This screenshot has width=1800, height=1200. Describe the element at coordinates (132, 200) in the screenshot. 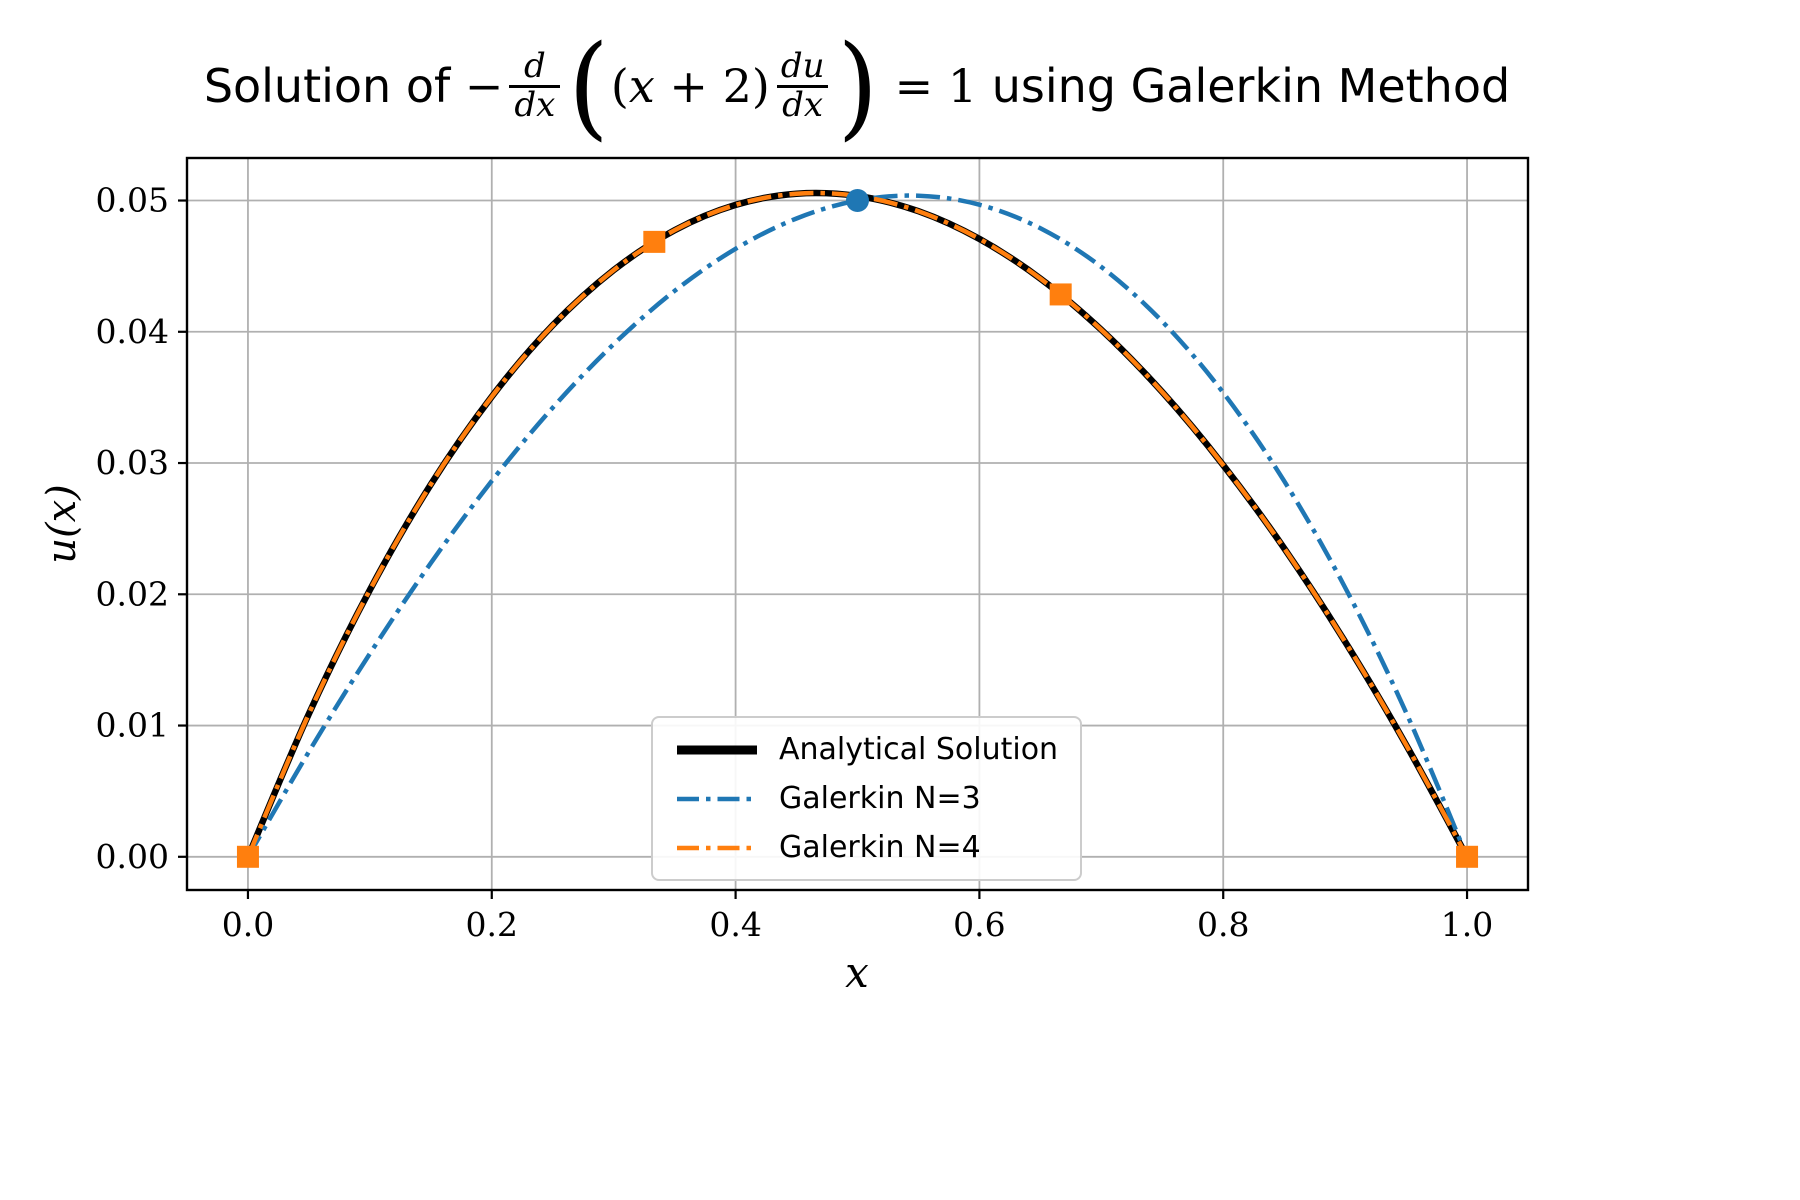

I see `y-tick-label: 0.05` at that location.